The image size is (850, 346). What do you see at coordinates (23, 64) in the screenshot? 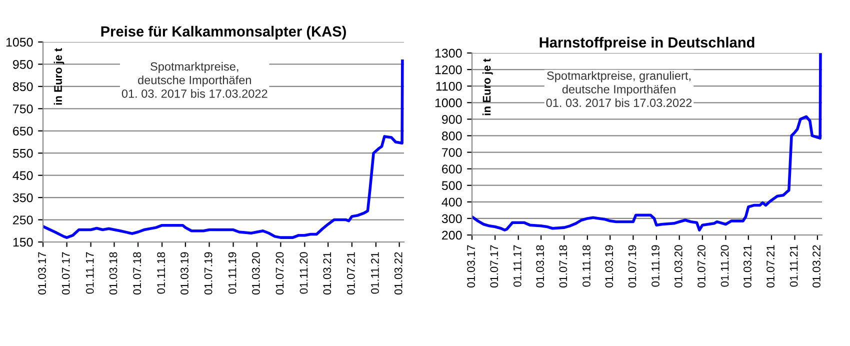
I see `y-tick-label: 950` at bounding box center [23, 64].